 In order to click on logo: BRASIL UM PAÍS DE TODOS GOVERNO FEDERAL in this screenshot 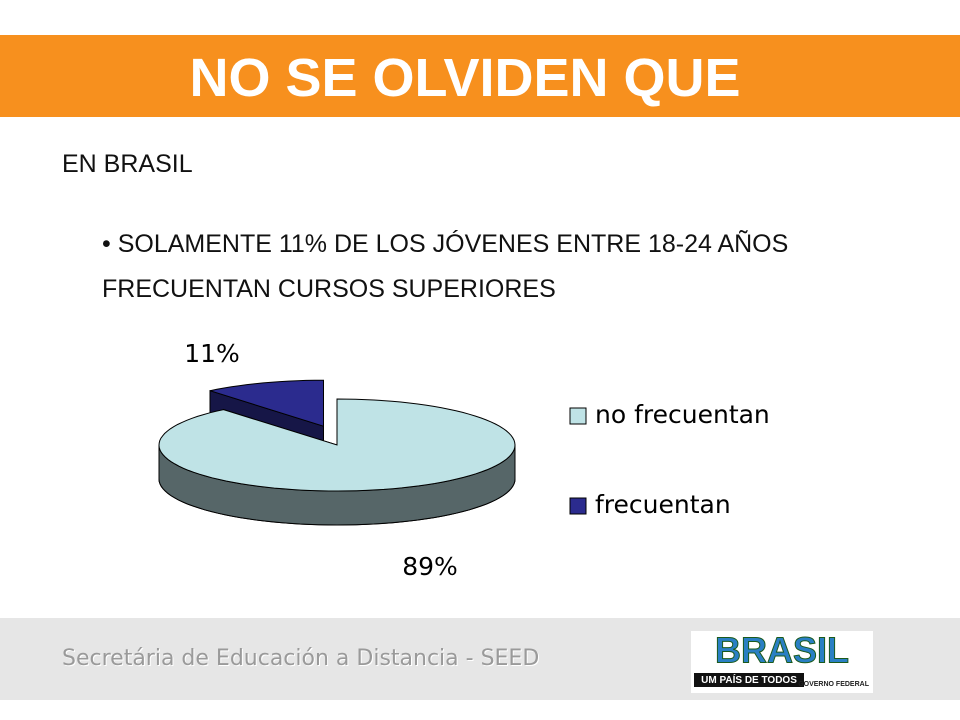, I will do `click(782, 662)`.